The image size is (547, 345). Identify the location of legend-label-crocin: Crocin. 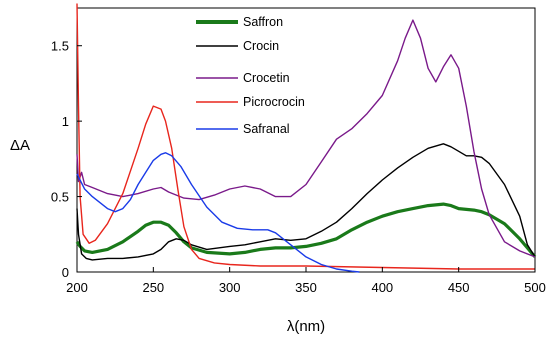
(261, 46).